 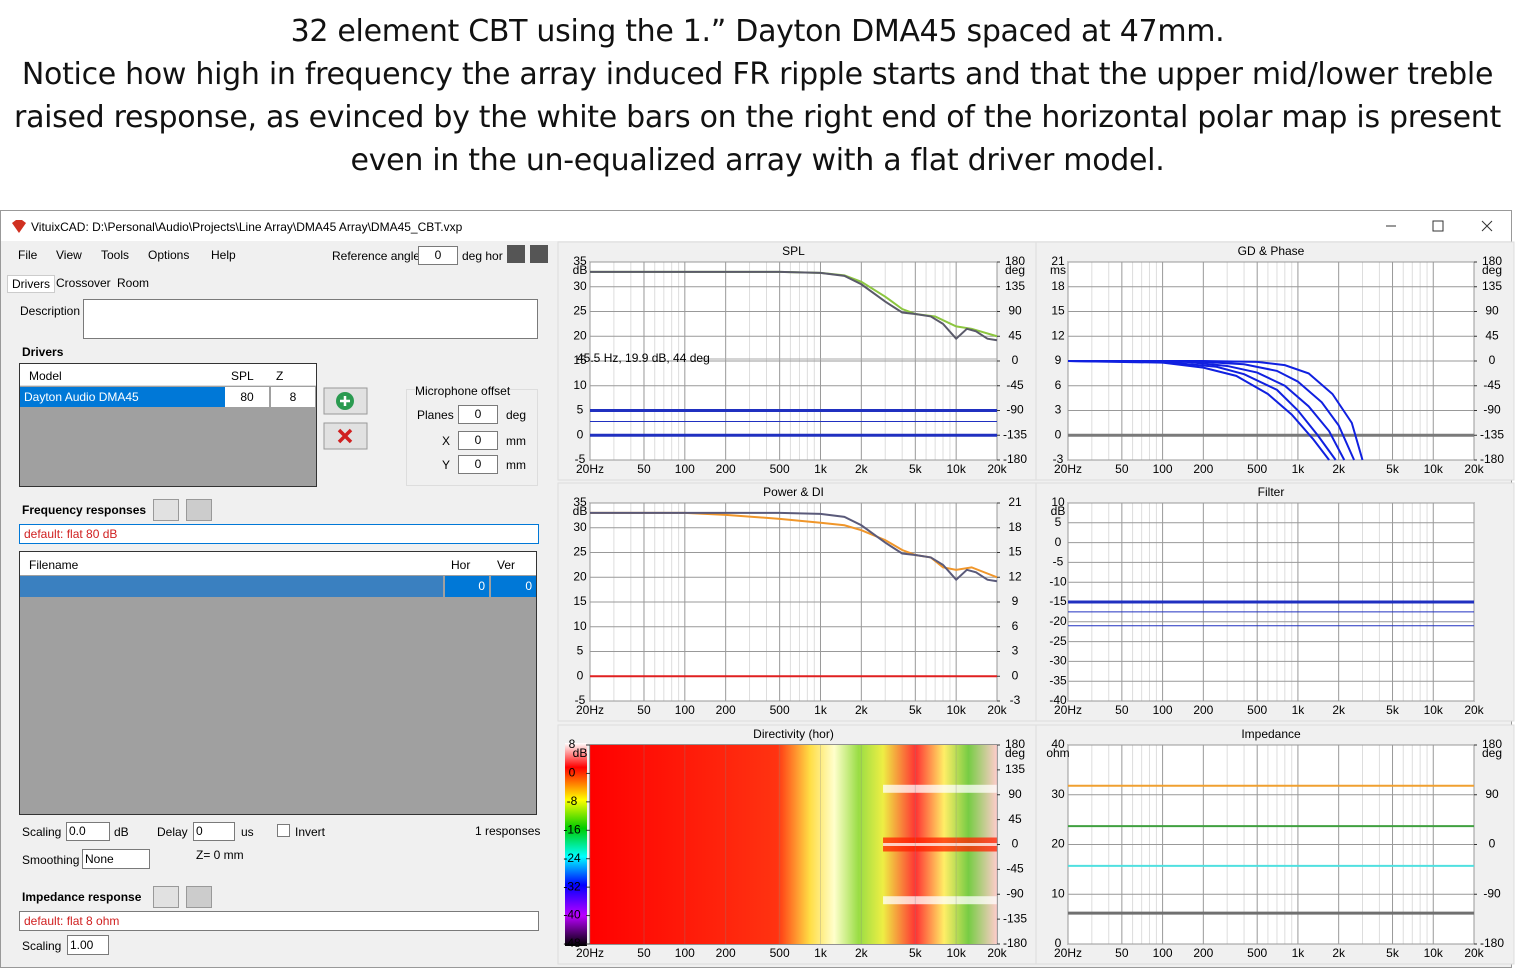 What do you see at coordinates (247, 832) in the screenshot?
I see `label: us` at bounding box center [247, 832].